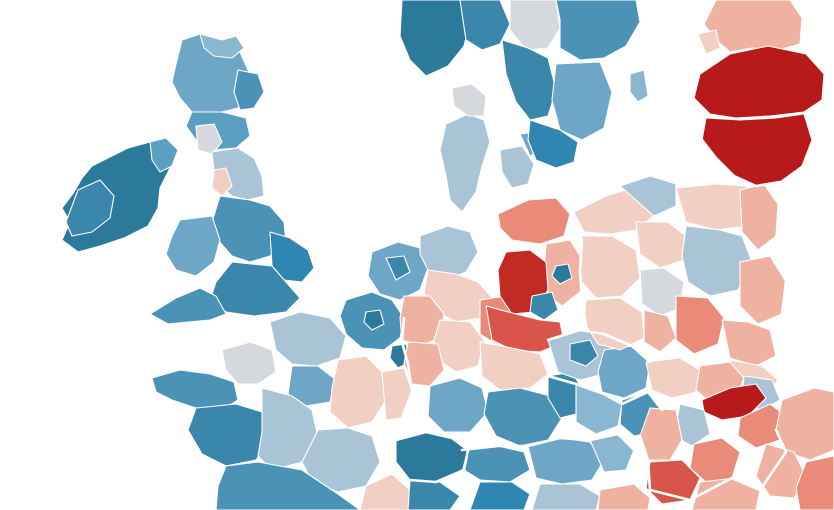  Describe the element at coordinates (358, 392) in the screenshot. I see `region-france-east` at that location.